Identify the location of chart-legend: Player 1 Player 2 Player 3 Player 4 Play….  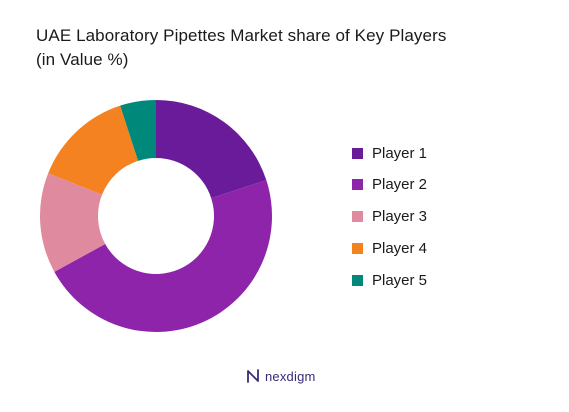
(389, 222).